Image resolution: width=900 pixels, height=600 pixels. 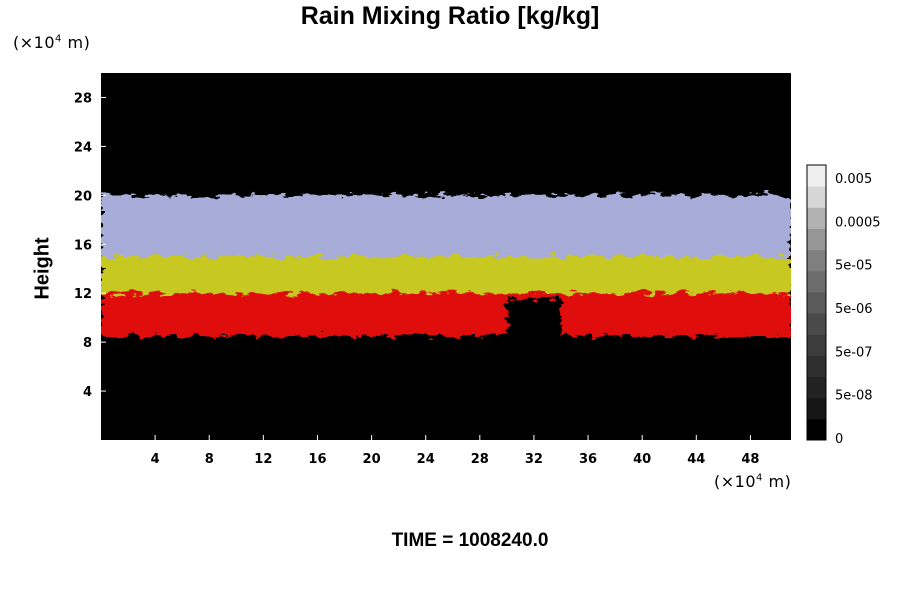 What do you see at coordinates (426, 459) in the screenshot?
I see `x-tick-label: 24` at bounding box center [426, 459].